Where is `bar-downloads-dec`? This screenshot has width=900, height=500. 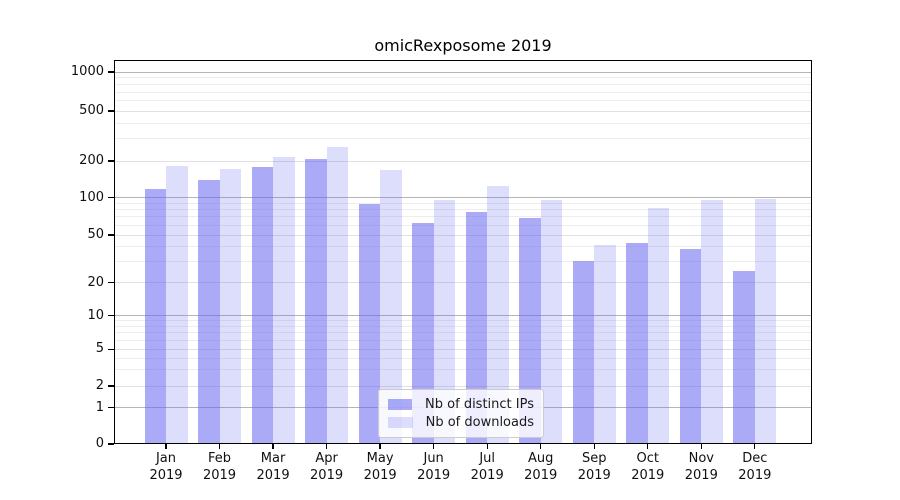
bar-downloads-dec is located at coordinates (765, 321).